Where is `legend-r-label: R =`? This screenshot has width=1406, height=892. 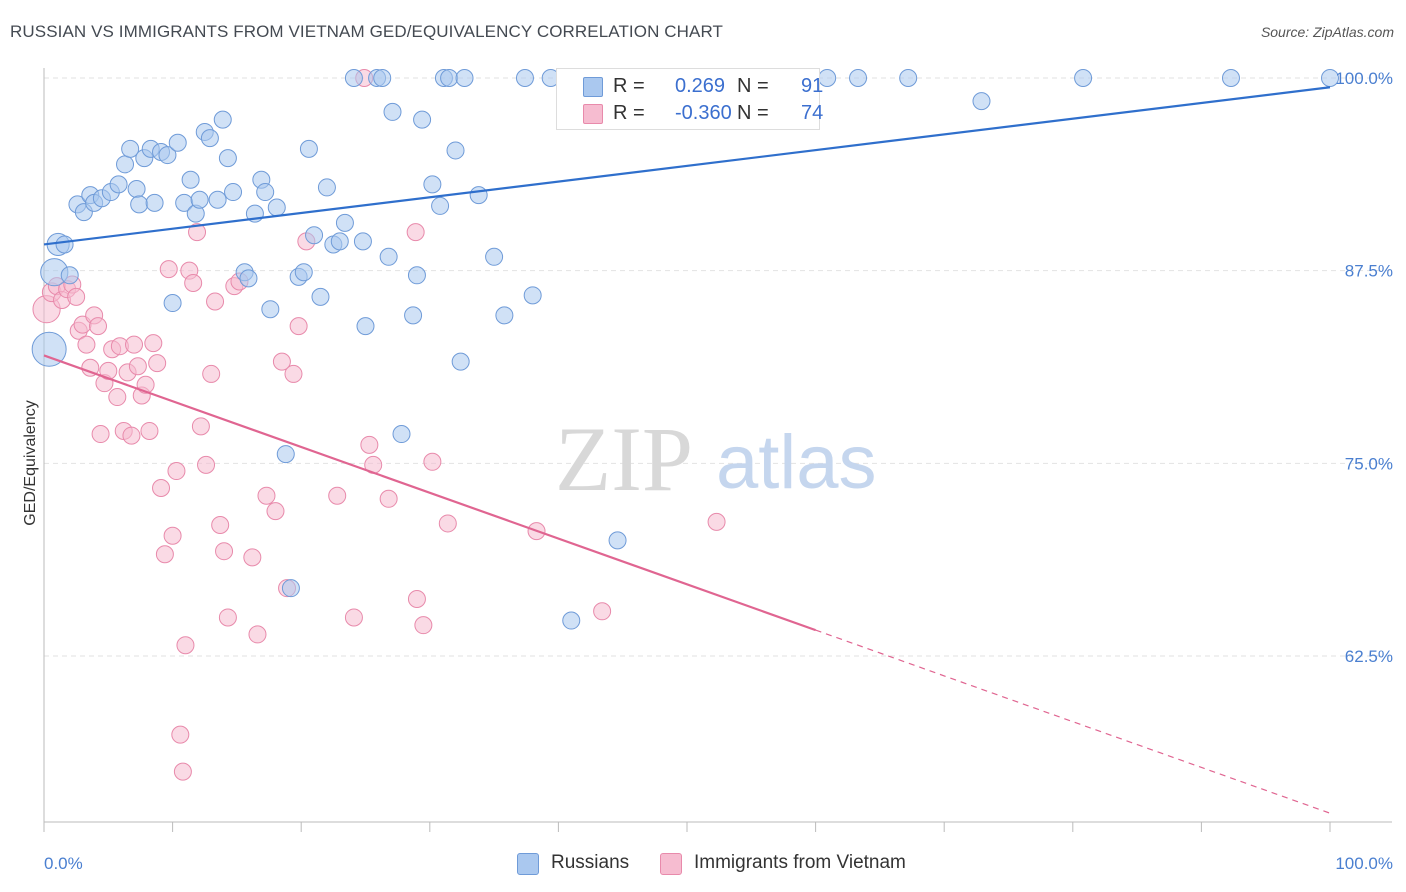 legend-r-label: R = is located at coordinates (629, 86).